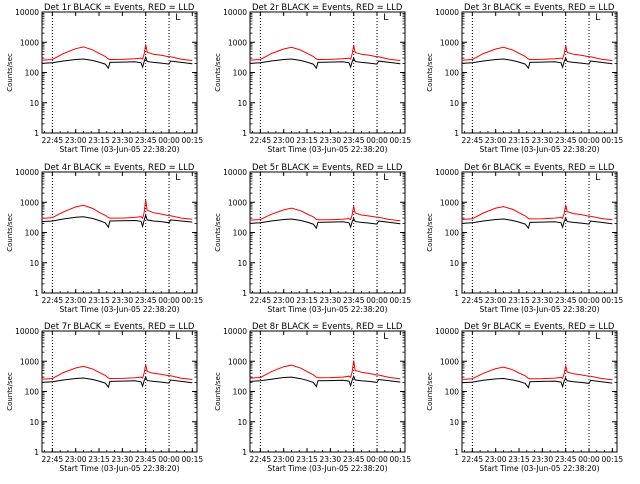 This screenshot has width=640, height=484. Describe the element at coordinates (327, 327) in the screenshot. I see `panel-title: Det 8r BLACK = Events, RED = LLD` at that location.